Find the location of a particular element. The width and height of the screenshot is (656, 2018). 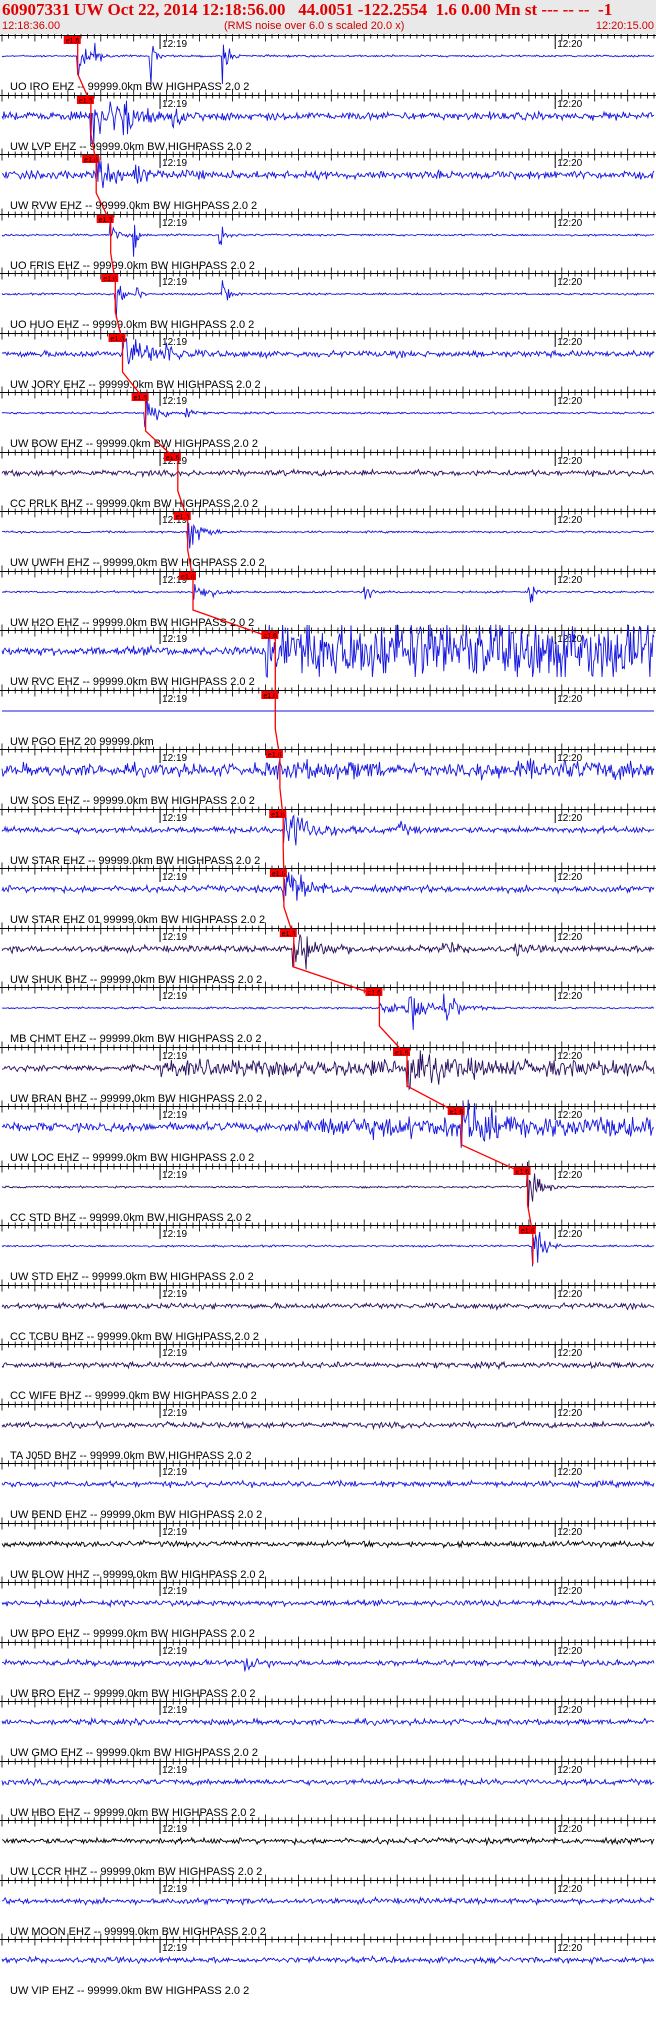

station-label: UW PGO EHZ 20 99999.0km is located at coordinates (82, 742).